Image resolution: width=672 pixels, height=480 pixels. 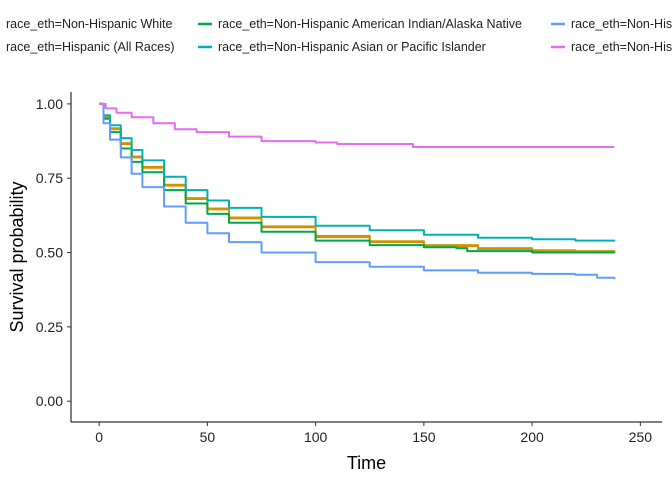 I want to click on legend-label: race_eth=Non-Hispanic White, so click(x=89, y=24).